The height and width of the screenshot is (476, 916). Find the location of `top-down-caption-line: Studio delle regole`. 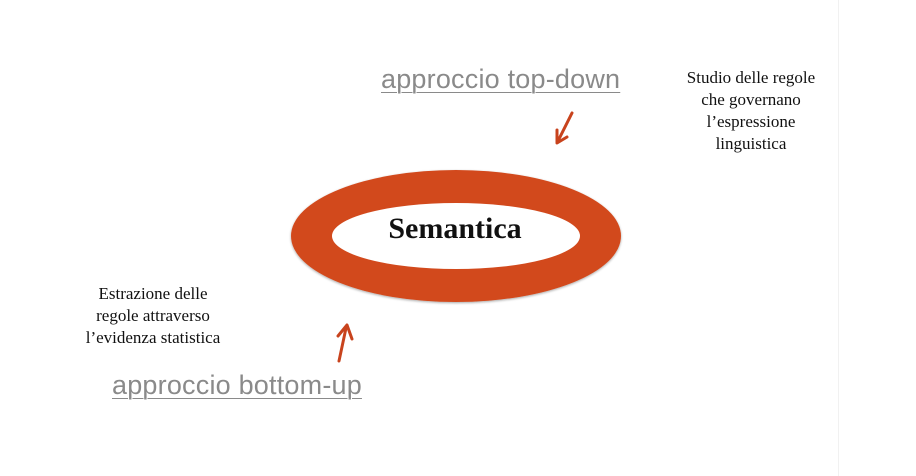

top-down-caption-line: Studio delle regole is located at coordinates (751, 77).